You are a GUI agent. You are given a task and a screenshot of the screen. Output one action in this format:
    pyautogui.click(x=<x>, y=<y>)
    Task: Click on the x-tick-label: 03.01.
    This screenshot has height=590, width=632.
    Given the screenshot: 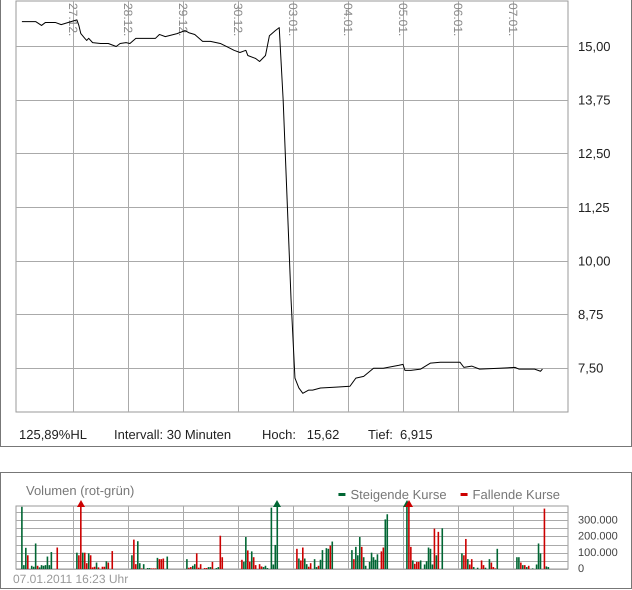 What is the action you would take?
    pyautogui.click(x=293, y=19)
    